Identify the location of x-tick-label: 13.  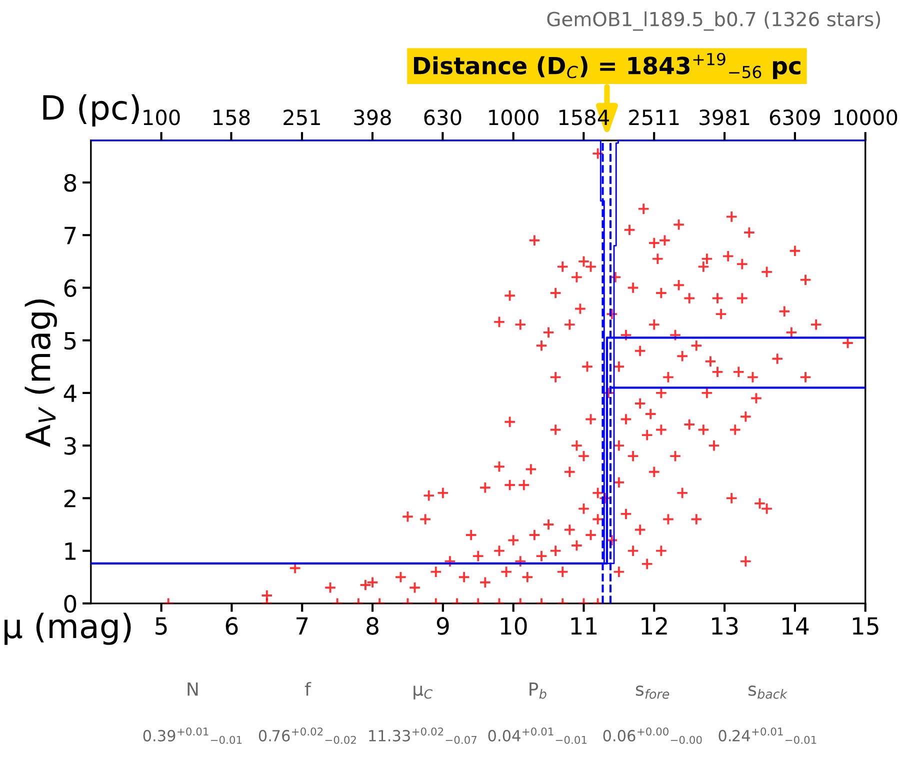
(725, 626).